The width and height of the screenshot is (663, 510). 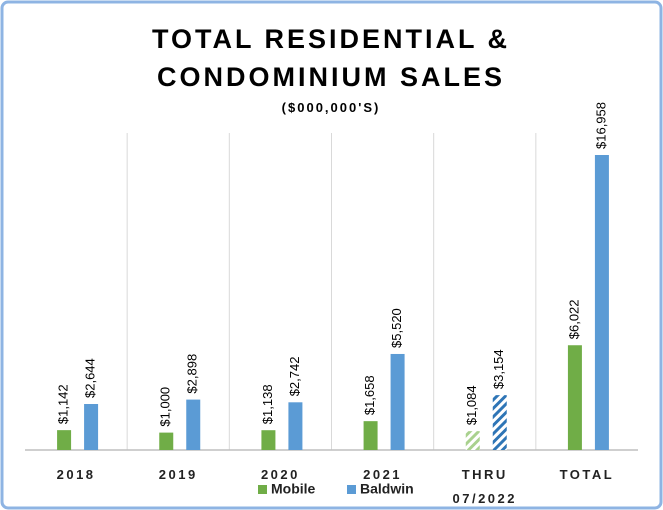 What do you see at coordinates (294, 377) in the screenshot?
I see `value-label: $2,742` at bounding box center [294, 377].